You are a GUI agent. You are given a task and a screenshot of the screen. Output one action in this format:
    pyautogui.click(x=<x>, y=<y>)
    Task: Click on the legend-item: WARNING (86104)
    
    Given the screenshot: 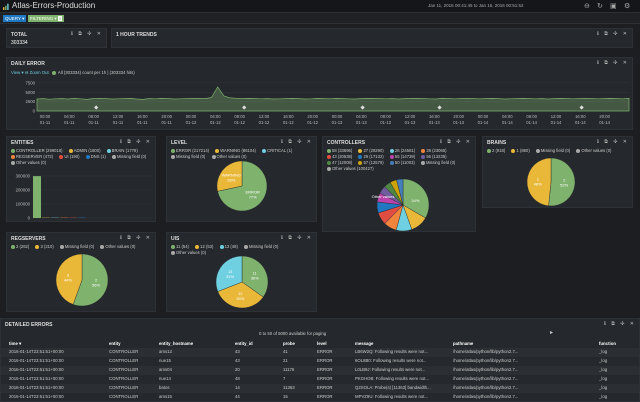 What is the action you would take?
    pyautogui.click(x=234, y=150)
    